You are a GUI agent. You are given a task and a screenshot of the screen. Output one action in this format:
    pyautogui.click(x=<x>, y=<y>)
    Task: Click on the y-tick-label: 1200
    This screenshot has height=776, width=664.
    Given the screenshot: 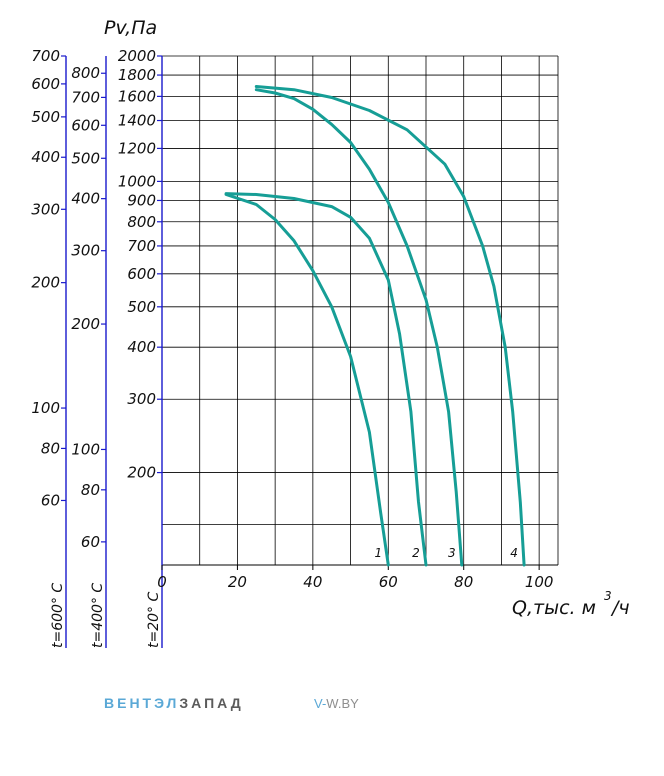 What is the action you would take?
    pyautogui.click(x=137, y=148)
    